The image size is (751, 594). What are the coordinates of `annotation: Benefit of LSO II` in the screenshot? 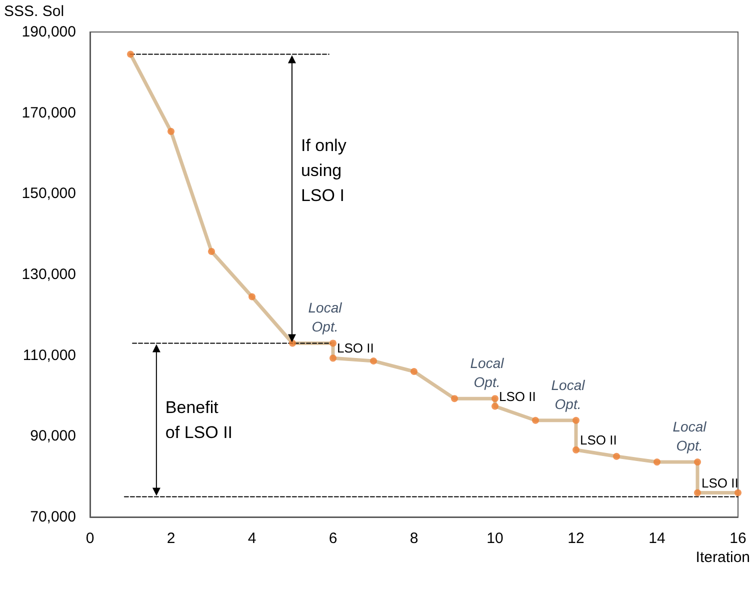 It's located at (199, 420).